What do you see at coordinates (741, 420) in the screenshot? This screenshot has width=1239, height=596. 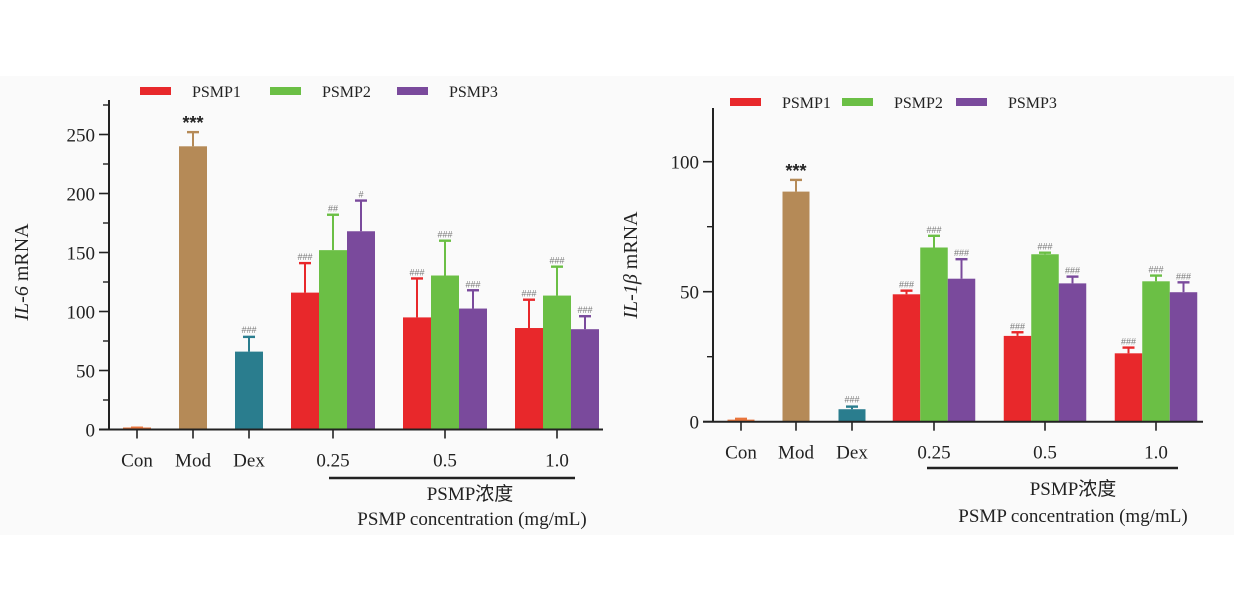 I see `bar-con` at bounding box center [741, 420].